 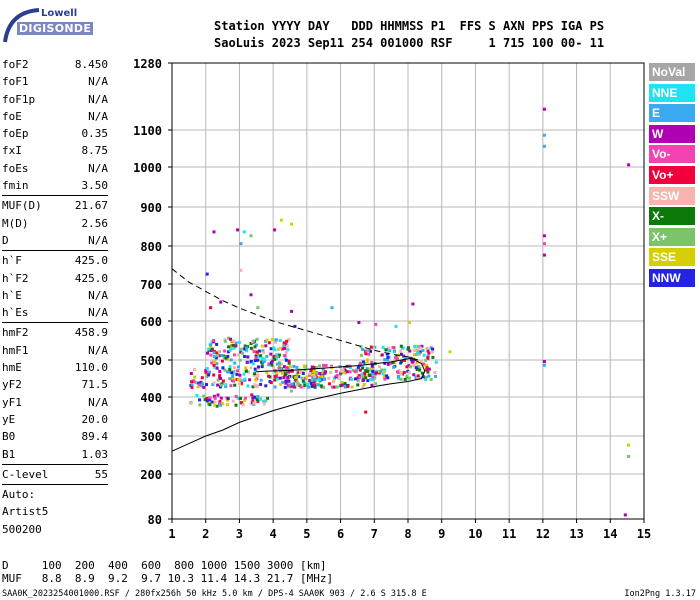 I want to click on y-tick-label: 200, so click(x=151, y=475).